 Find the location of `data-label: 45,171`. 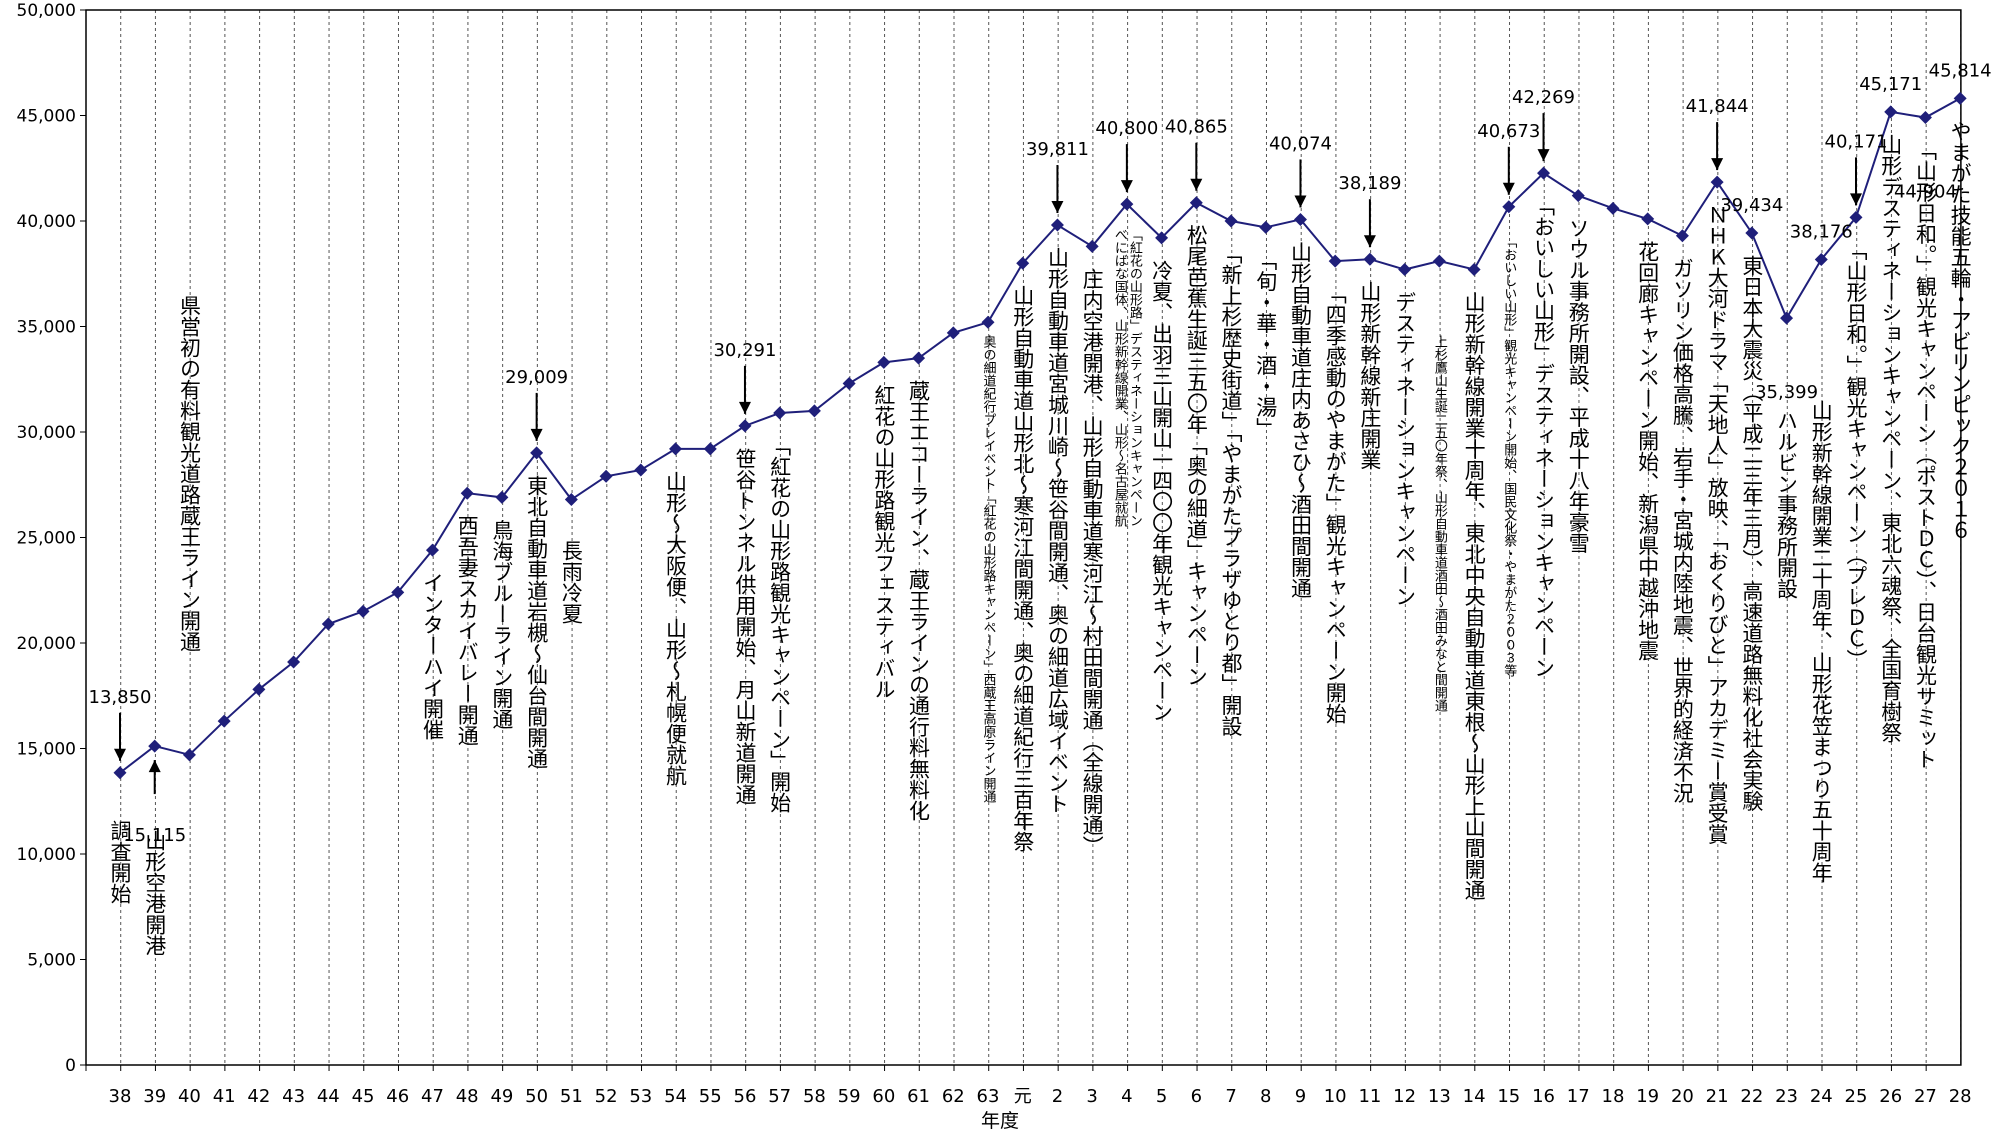

data-label: 45,171 is located at coordinates (1890, 84).